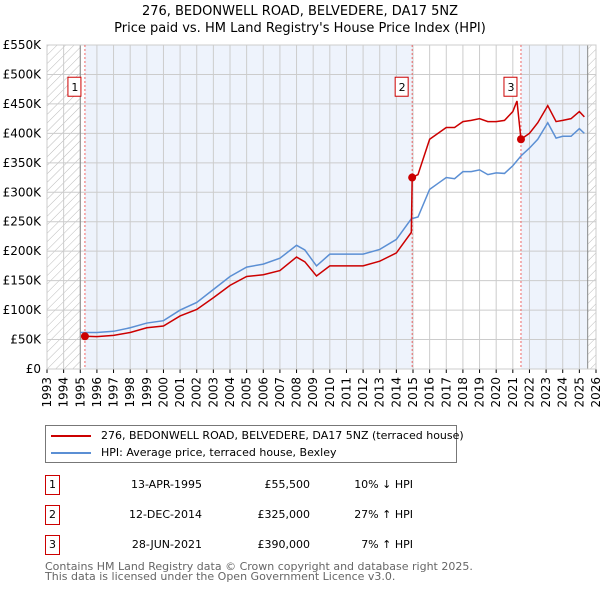 The image size is (600, 590). I want to click on sale-label: 3, so click(510, 87).